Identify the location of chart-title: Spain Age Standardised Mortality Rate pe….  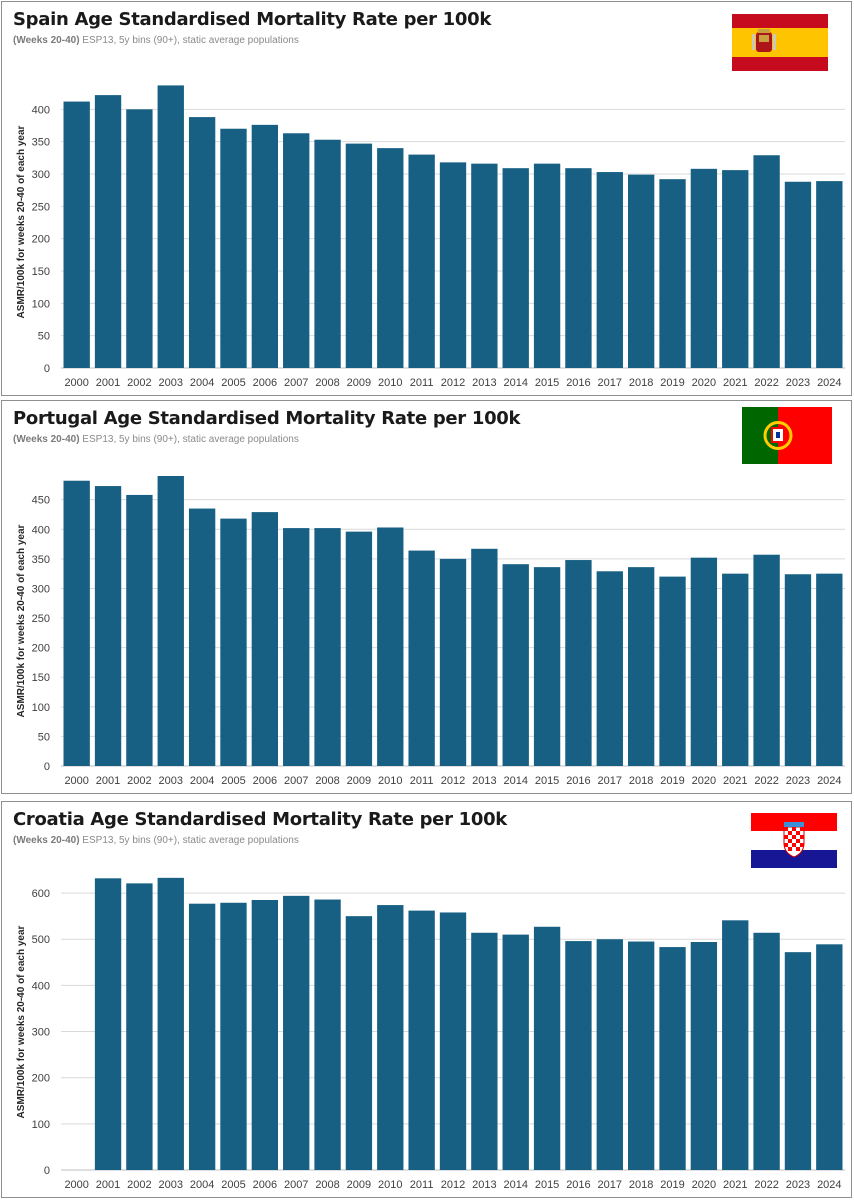
(252, 19).